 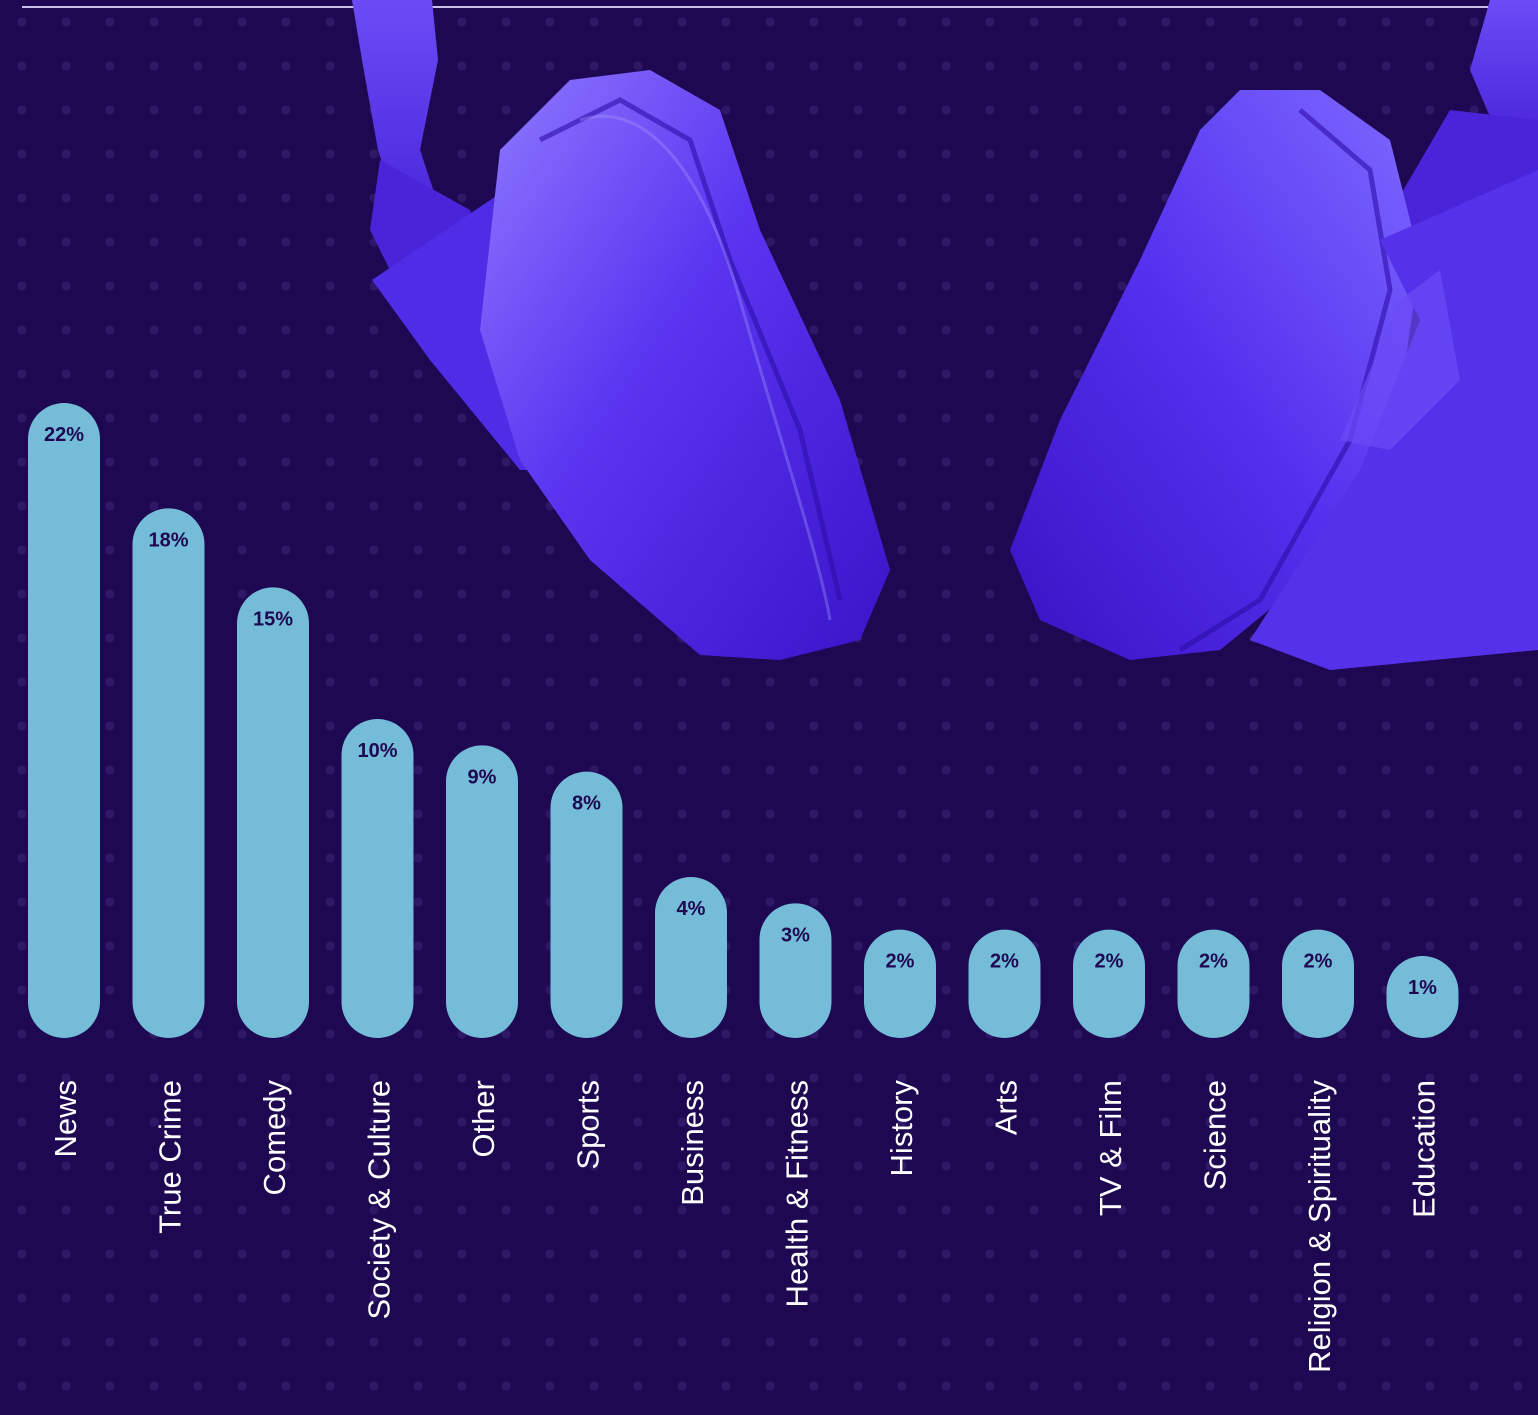 What do you see at coordinates (692, 1143) in the screenshot?
I see `category-label: Business` at bounding box center [692, 1143].